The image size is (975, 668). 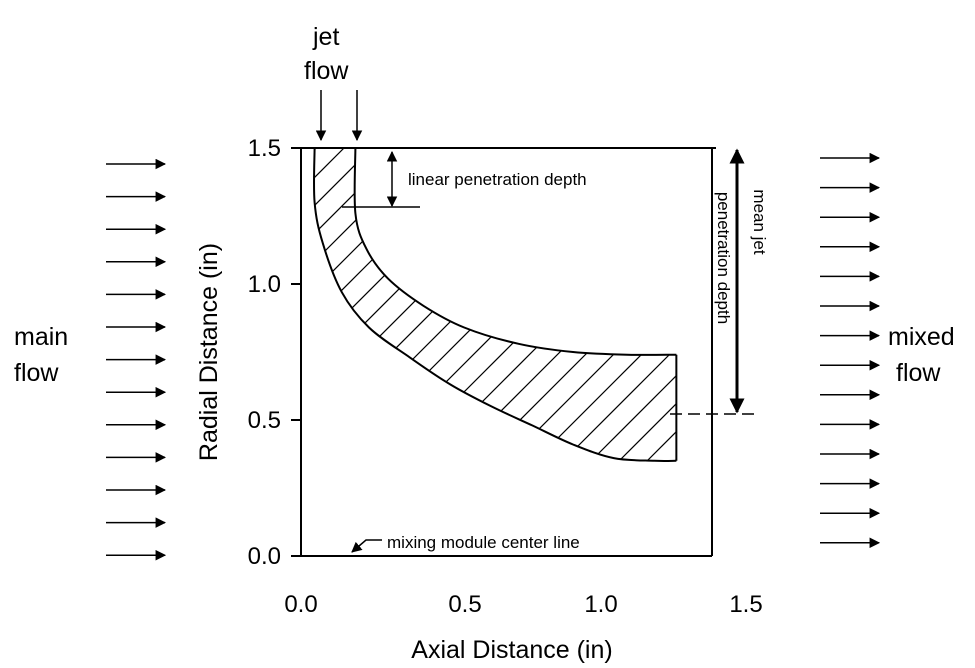 What do you see at coordinates (209, 352) in the screenshot?
I see `y-axis-title: Radial Distance (in)` at bounding box center [209, 352].